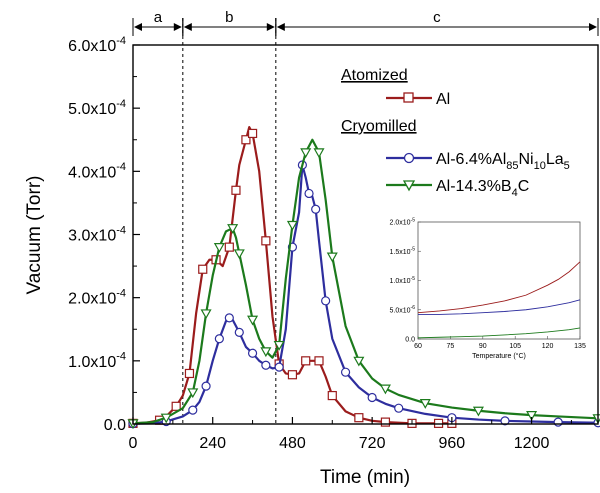 The width and height of the screenshot is (600, 493). I want to click on inset-y-tick-label: 1.0x10⁻⁵, so click(403, 280).